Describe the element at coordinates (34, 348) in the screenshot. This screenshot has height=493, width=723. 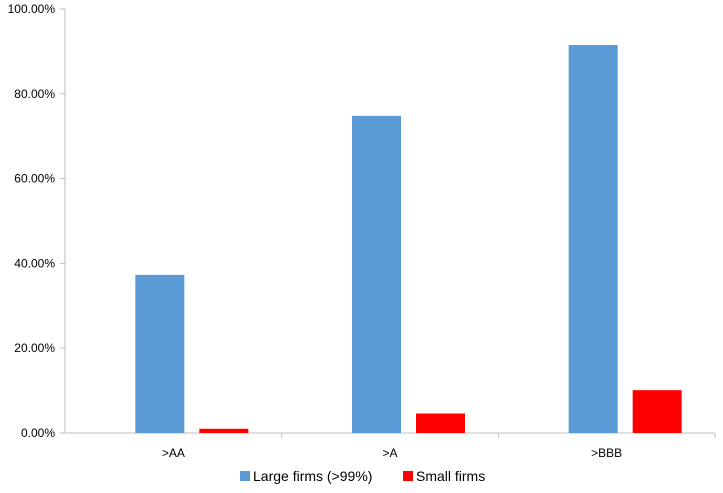
I see `y-tick-label: 20.00%` at that location.